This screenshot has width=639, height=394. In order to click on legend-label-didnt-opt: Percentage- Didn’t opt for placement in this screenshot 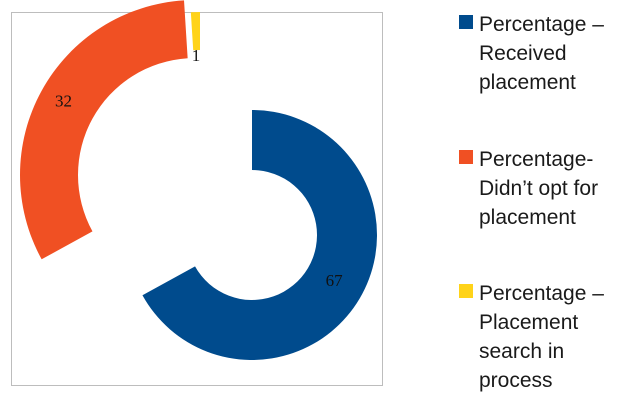, I will do `click(539, 188)`.